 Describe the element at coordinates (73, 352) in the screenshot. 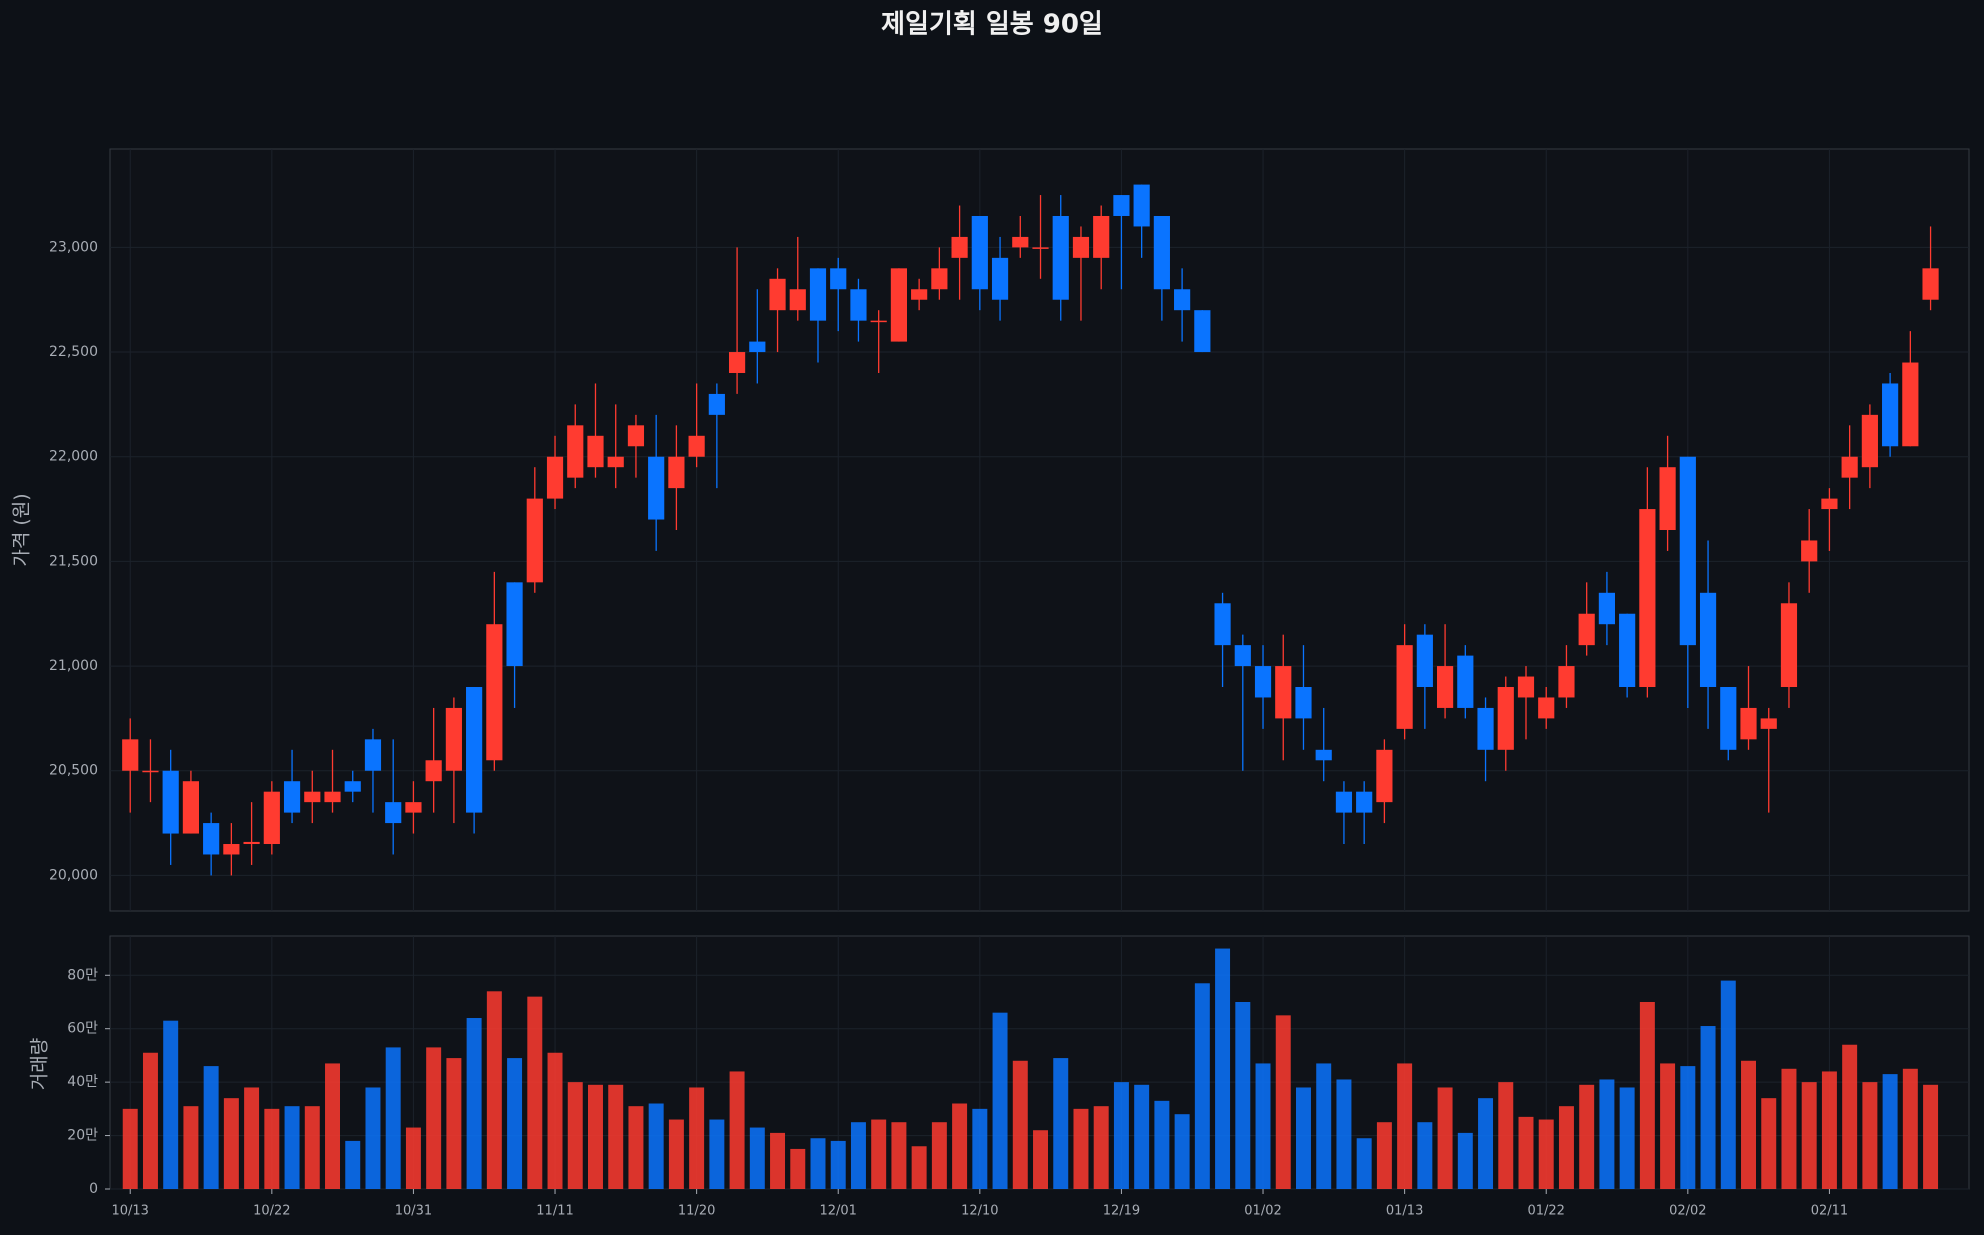

I see `y-tick-label: 22,500` at that location.